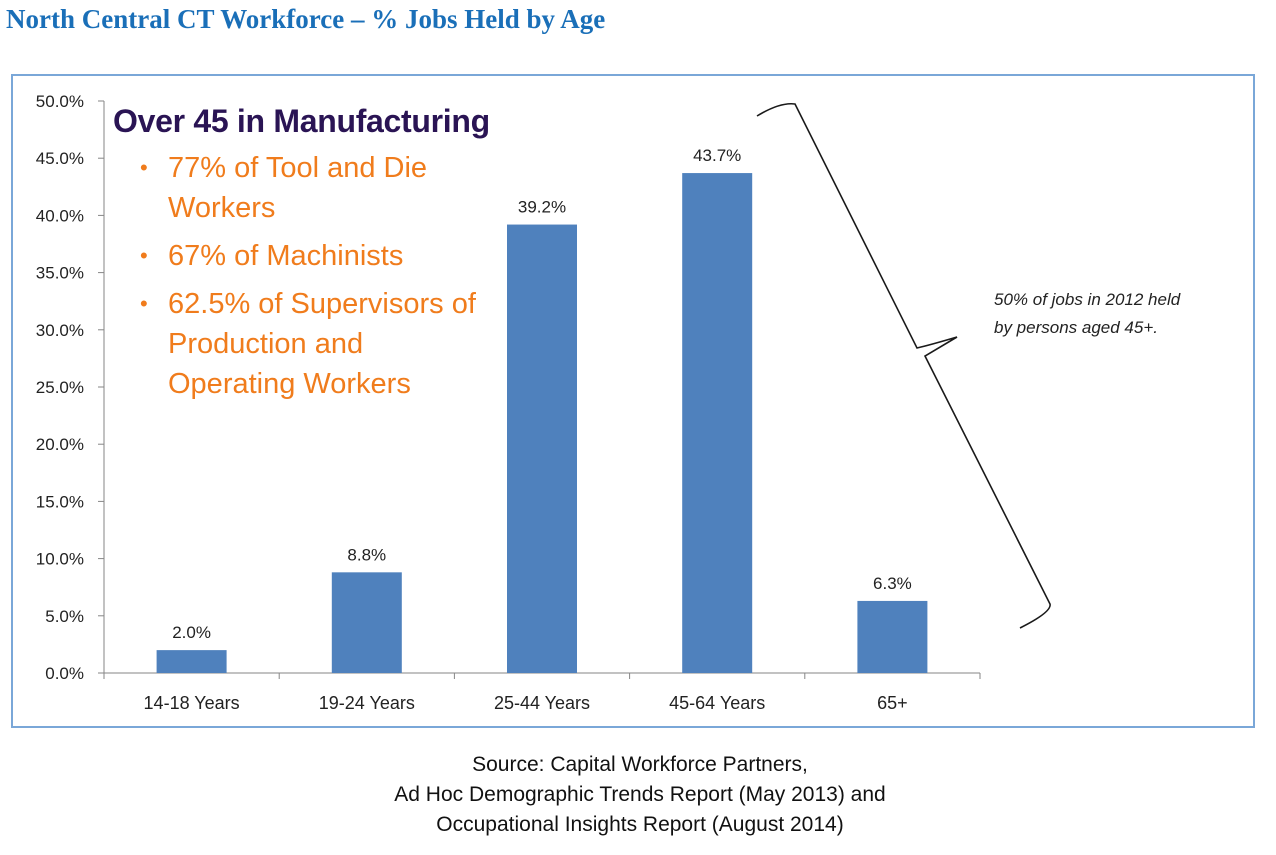 The height and width of the screenshot is (855, 1276). Describe the element at coordinates (60, 444) in the screenshot. I see `y-tick-label: 20.0%` at that location.